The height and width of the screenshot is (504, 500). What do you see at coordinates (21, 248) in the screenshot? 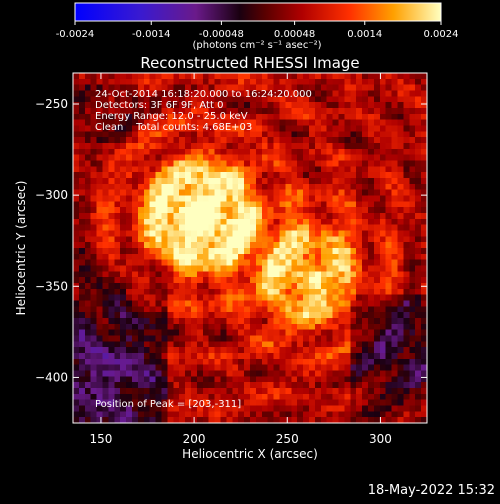
I see `y-axis-label: Heliocentric Y (arcsec)` at bounding box center [21, 248].